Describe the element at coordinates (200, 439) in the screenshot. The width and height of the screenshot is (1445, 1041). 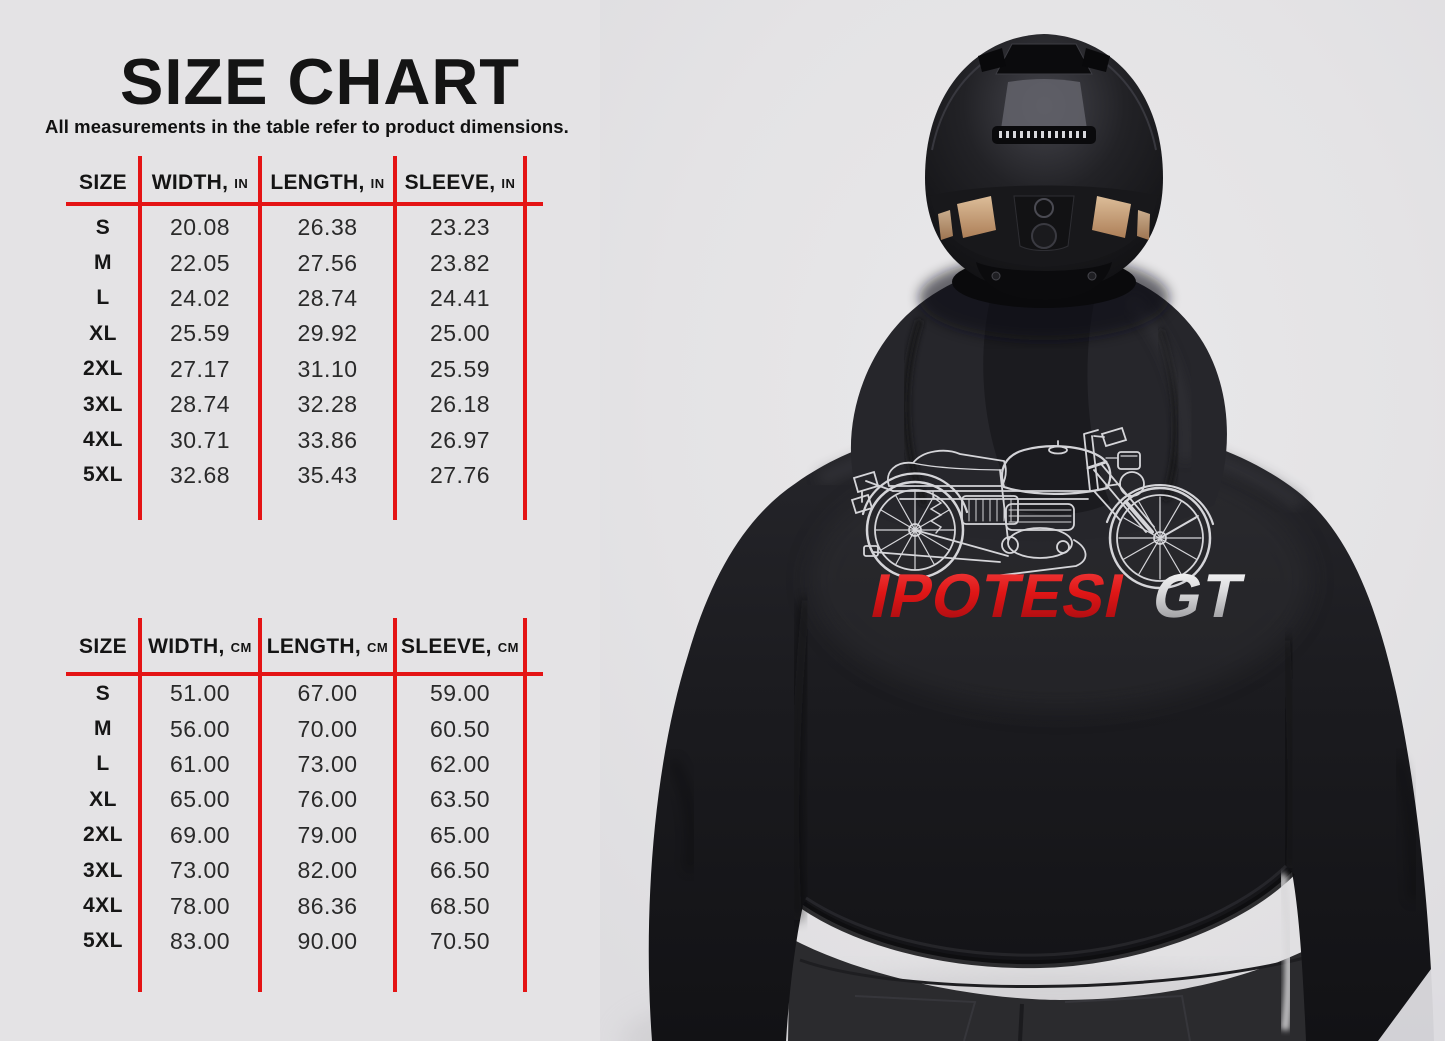
I see `value-cell: 30.71` at that location.